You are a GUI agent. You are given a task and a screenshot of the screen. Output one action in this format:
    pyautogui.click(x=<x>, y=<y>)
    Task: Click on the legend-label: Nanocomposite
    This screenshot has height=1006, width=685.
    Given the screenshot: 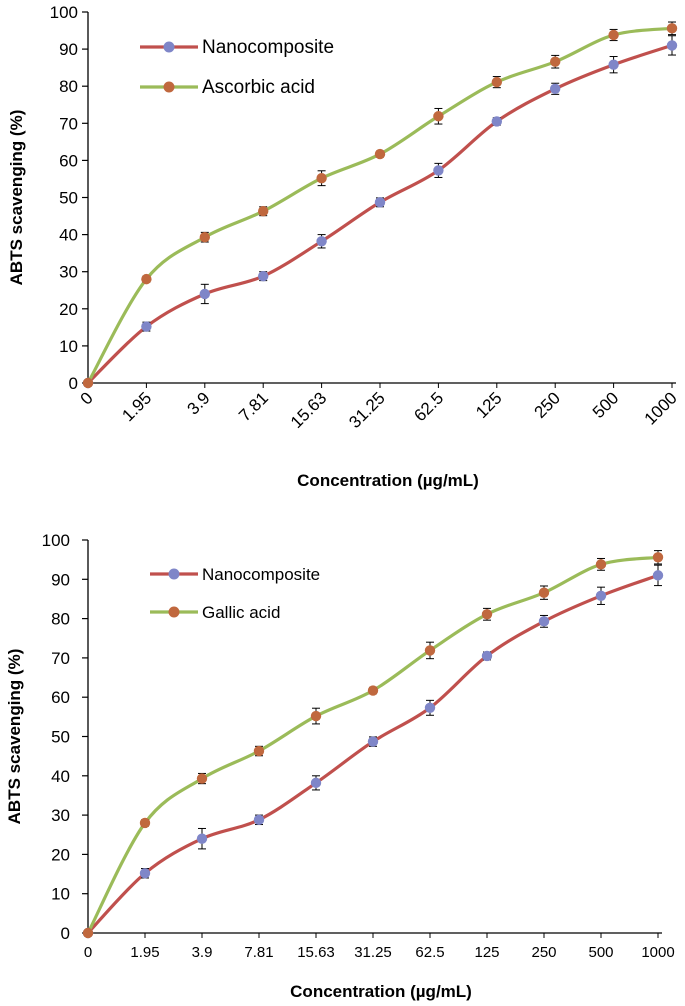 What is the action you would take?
    pyautogui.click(x=268, y=47)
    